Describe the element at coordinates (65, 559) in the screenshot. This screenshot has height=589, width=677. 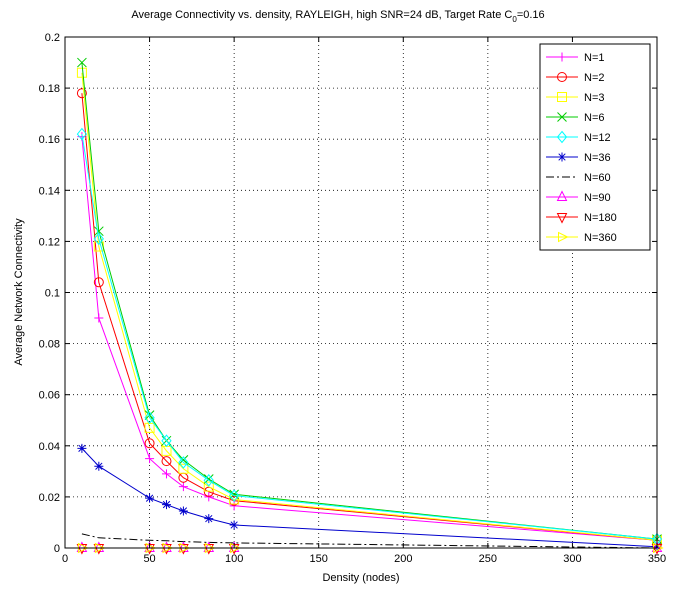
I see `x-tick-label: 0` at that location.